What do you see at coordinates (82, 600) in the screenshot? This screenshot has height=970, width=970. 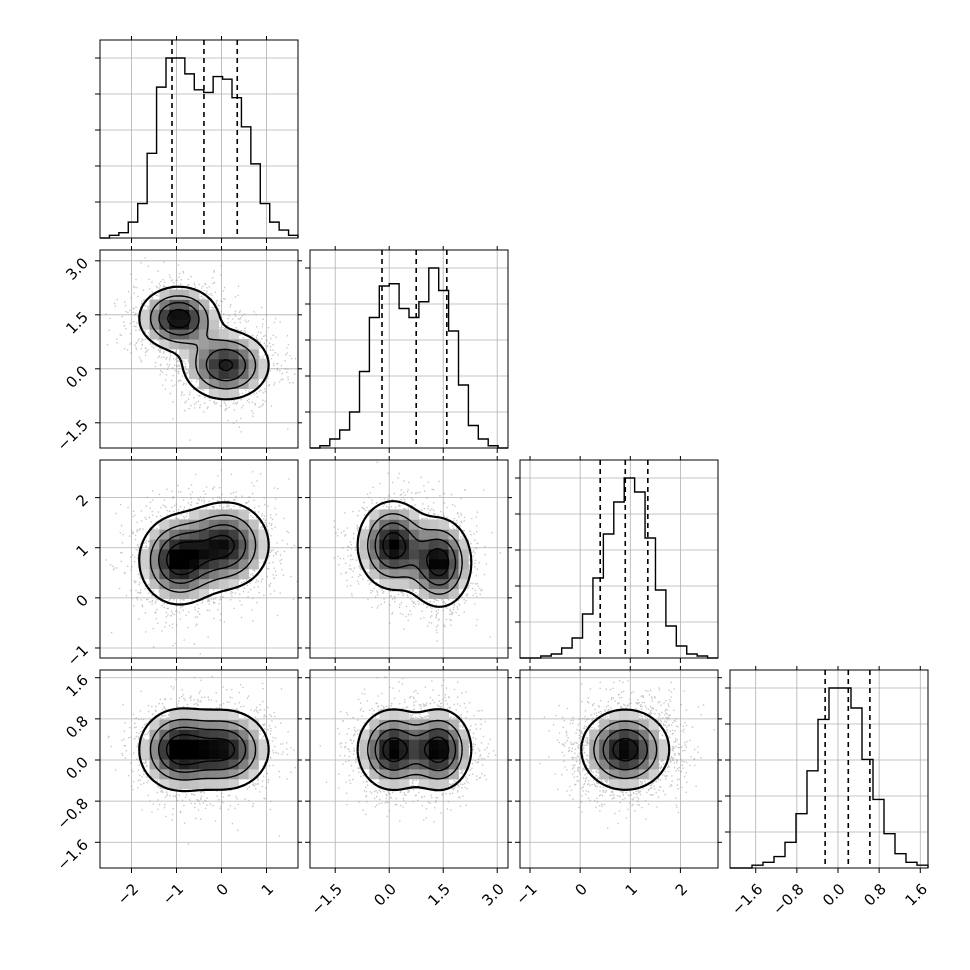 I see `y-tick-label: 0` at bounding box center [82, 600].